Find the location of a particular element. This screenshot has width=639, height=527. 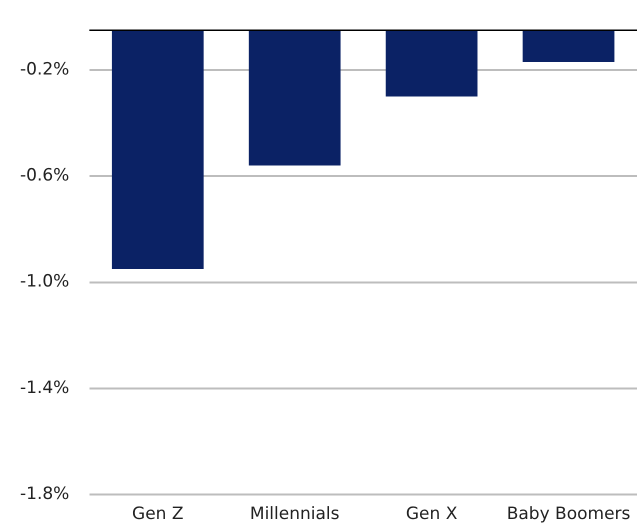

y-tick-label: -0.2% is located at coordinates (45, 69).